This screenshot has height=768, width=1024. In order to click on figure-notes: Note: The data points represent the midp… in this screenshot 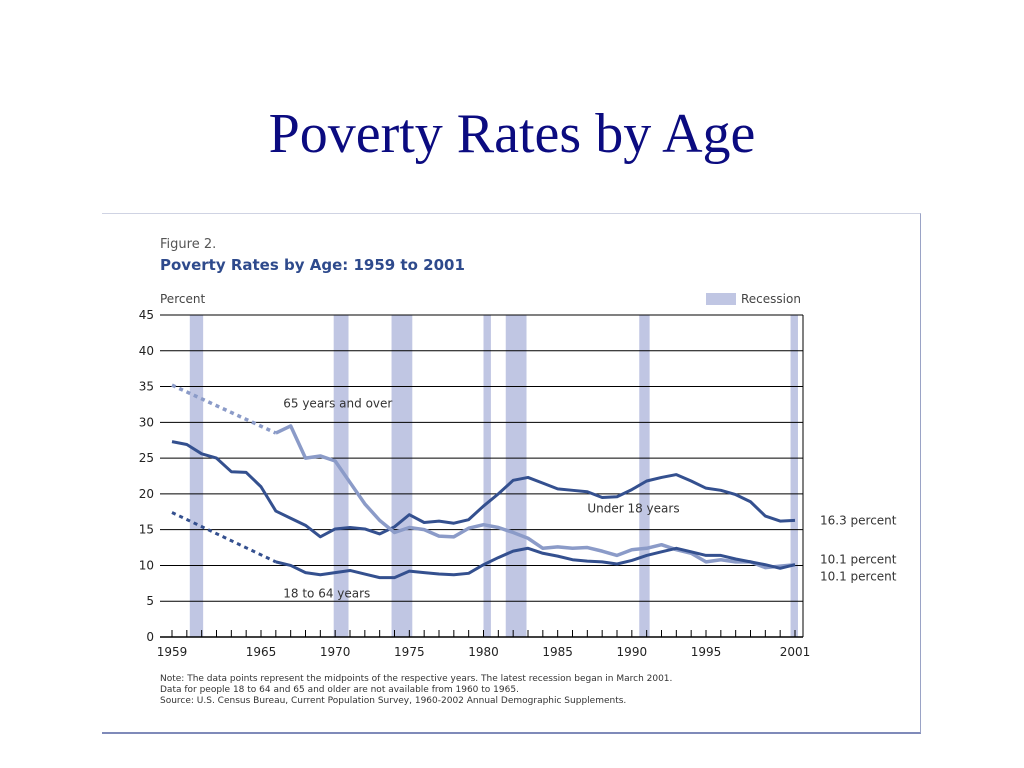, I will do `click(416, 690)`.